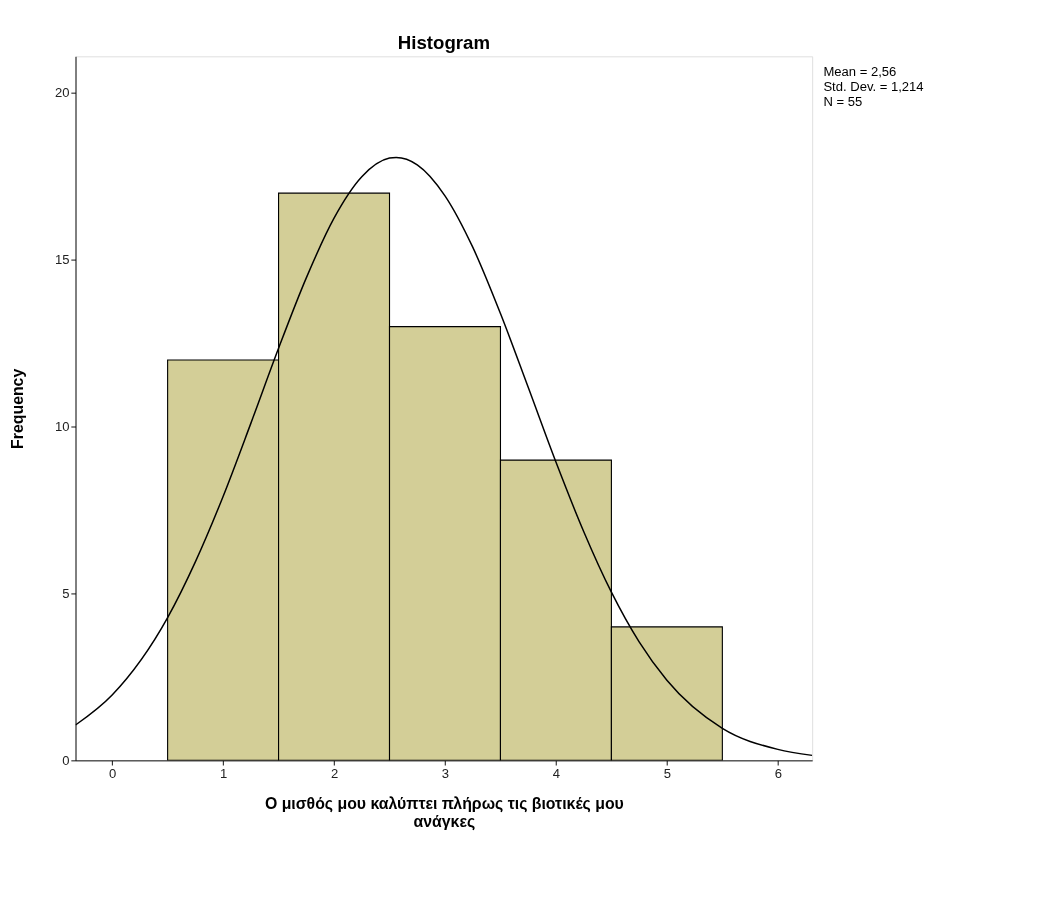 The width and height of the screenshot is (1064, 923). I want to click on y-tick-label: 0, so click(66, 760).